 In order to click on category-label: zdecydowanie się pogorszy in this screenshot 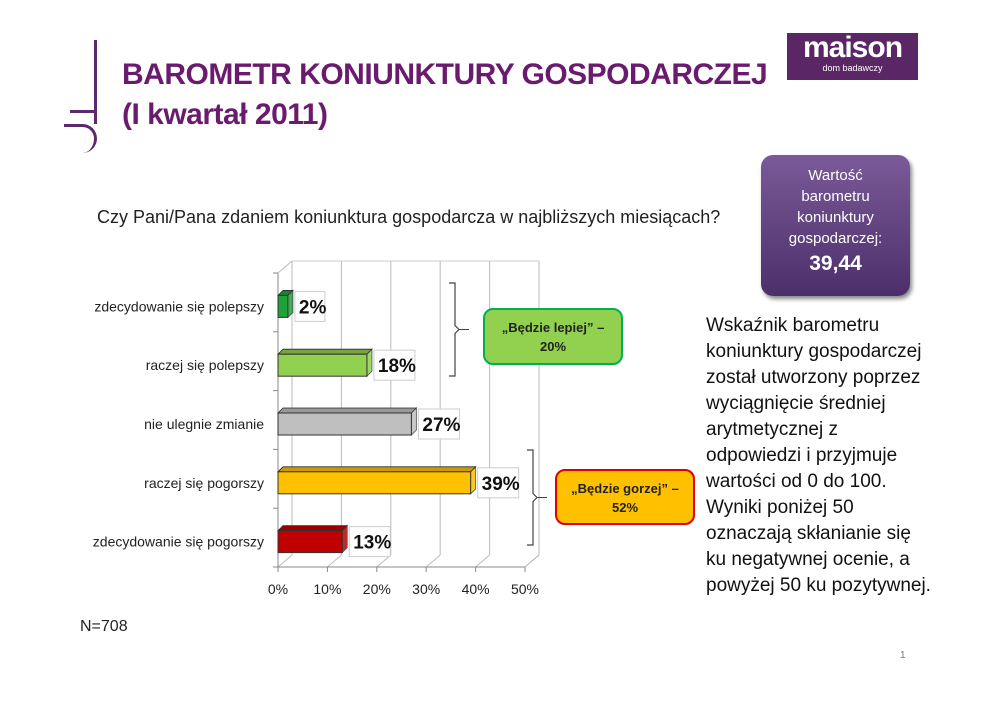, I will do `click(178, 542)`.